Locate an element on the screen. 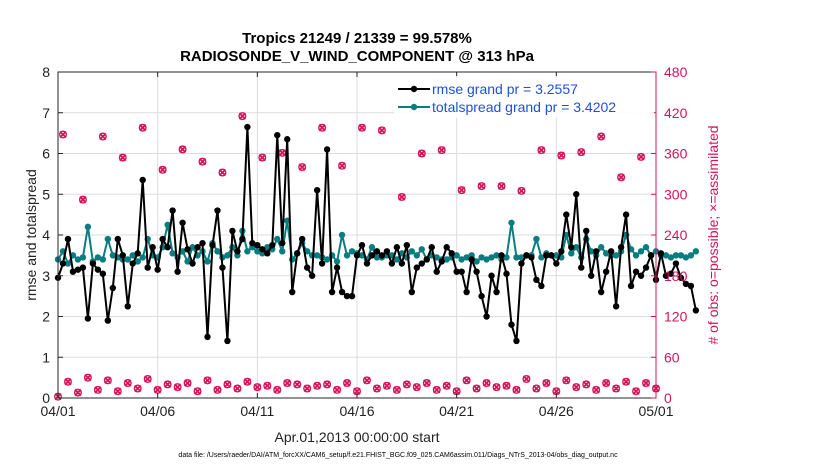 This screenshot has width=830, height=470. y-right-tick-label-7: 420 is located at coordinates (676, 113).